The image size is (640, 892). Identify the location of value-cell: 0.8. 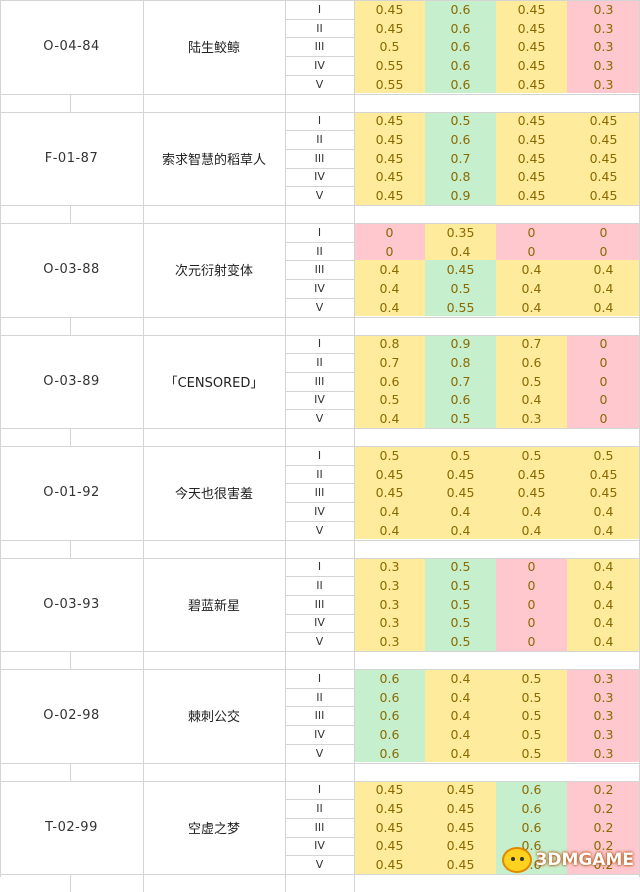
(389, 344).